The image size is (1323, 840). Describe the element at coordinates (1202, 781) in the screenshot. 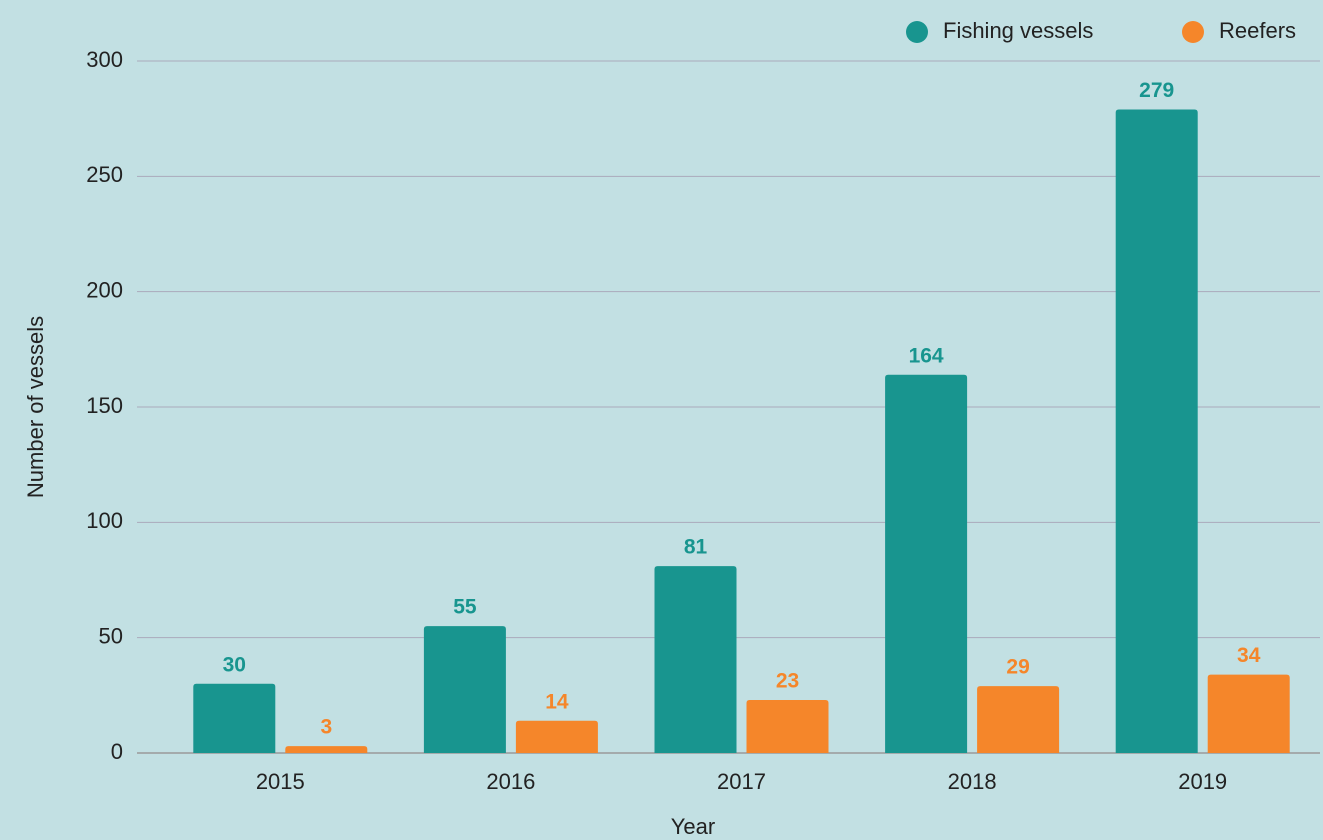

I see `x-tick-label: 2019` at that location.